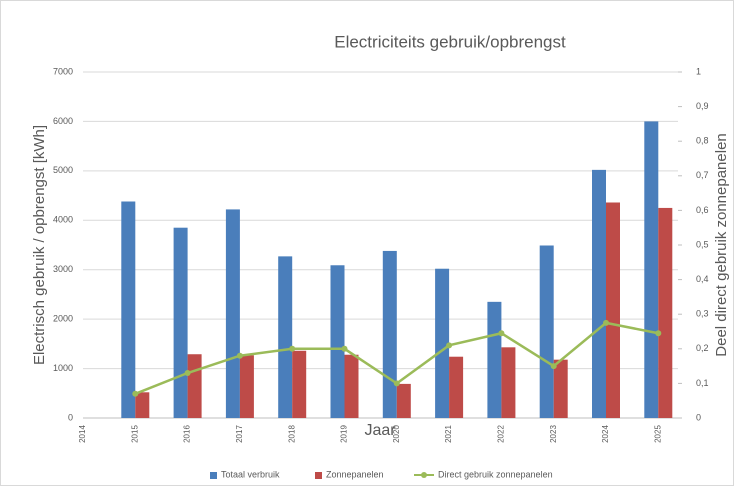 The width and height of the screenshot is (734, 486). I want to click on y2-tick-label: 0,5, so click(702, 244).